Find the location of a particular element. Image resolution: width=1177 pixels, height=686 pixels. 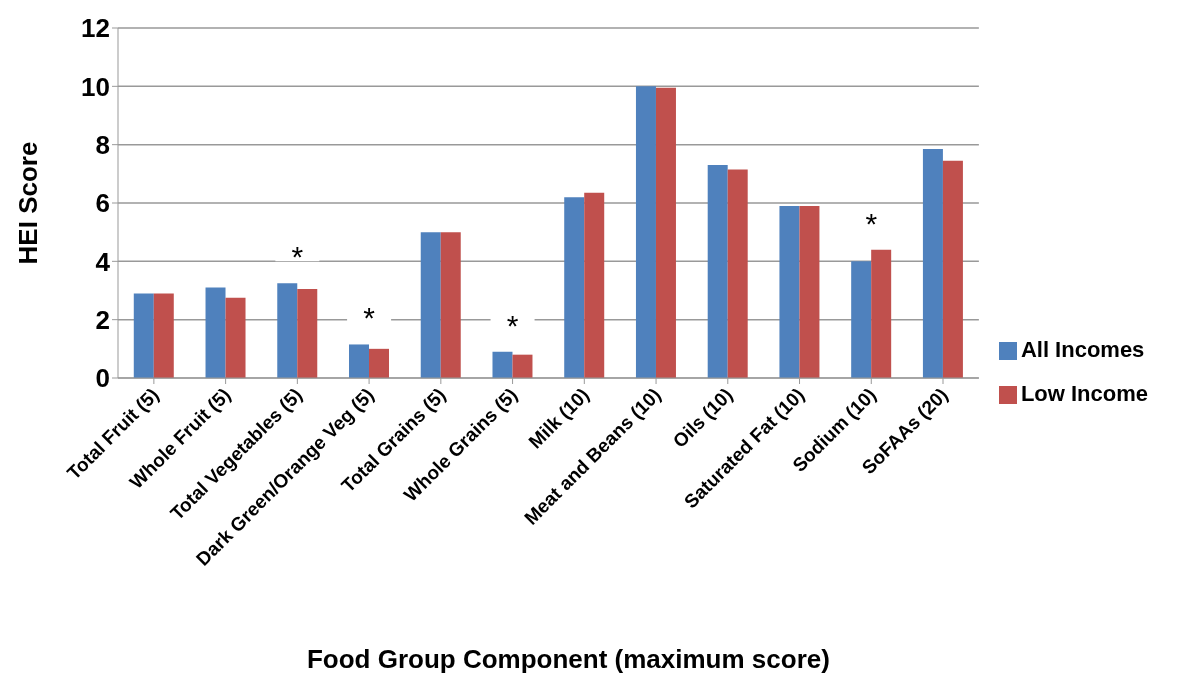

y-tick-label: 6 is located at coordinates (102, 203).